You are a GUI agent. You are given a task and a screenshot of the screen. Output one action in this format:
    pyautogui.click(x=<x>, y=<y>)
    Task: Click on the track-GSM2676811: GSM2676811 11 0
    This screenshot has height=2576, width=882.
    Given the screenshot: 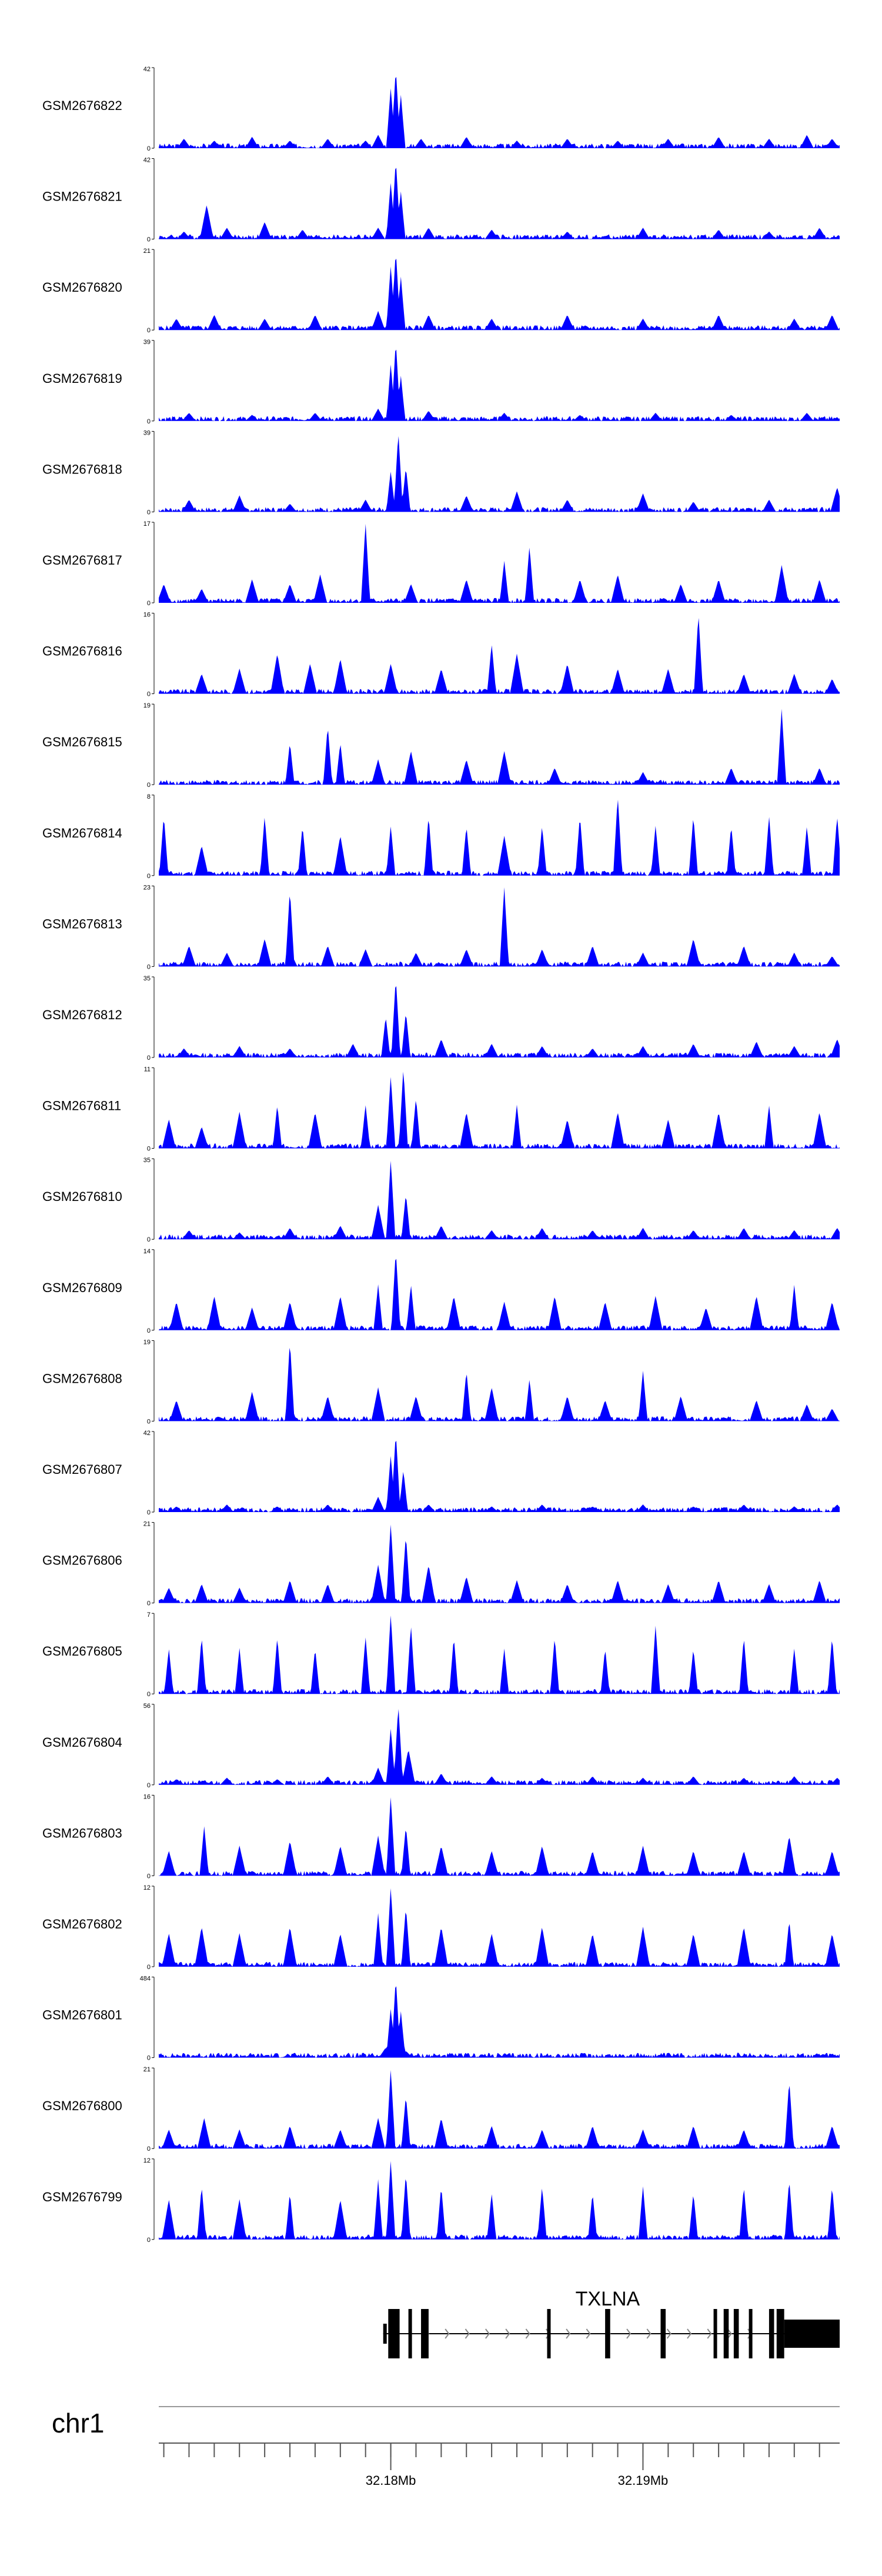 What is the action you would take?
    pyautogui.click(x=441, y=1109)
    